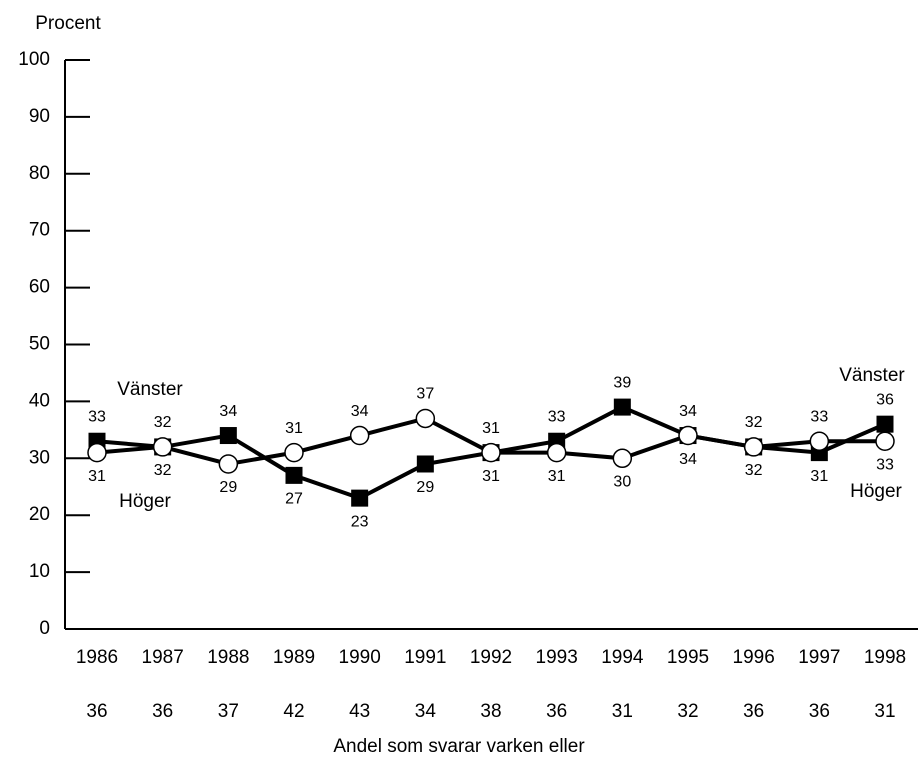  What do you see at coordinates (622, 657) in the screenshot?
I see `x-tick-label: 1994` at bounding box center [622, 657].